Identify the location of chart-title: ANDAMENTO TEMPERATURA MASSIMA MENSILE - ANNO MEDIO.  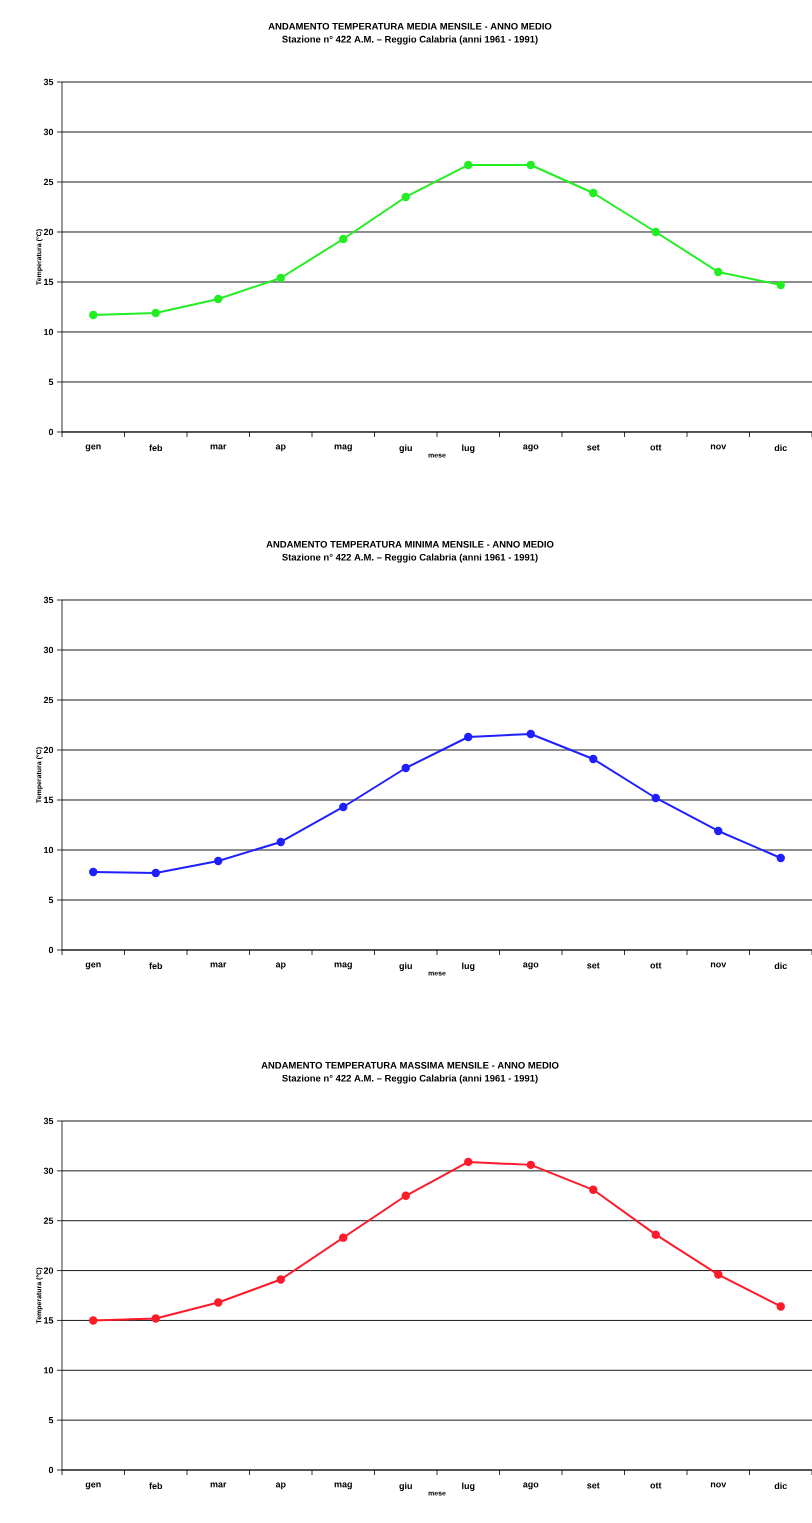
(410, 1065).